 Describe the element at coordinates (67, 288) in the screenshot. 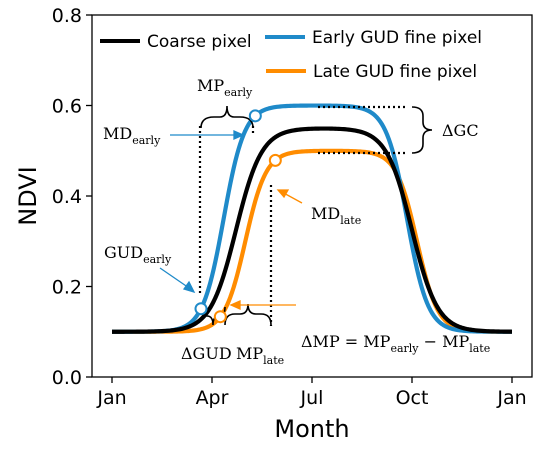

I see `y-tick-label: 0.2` at that location.